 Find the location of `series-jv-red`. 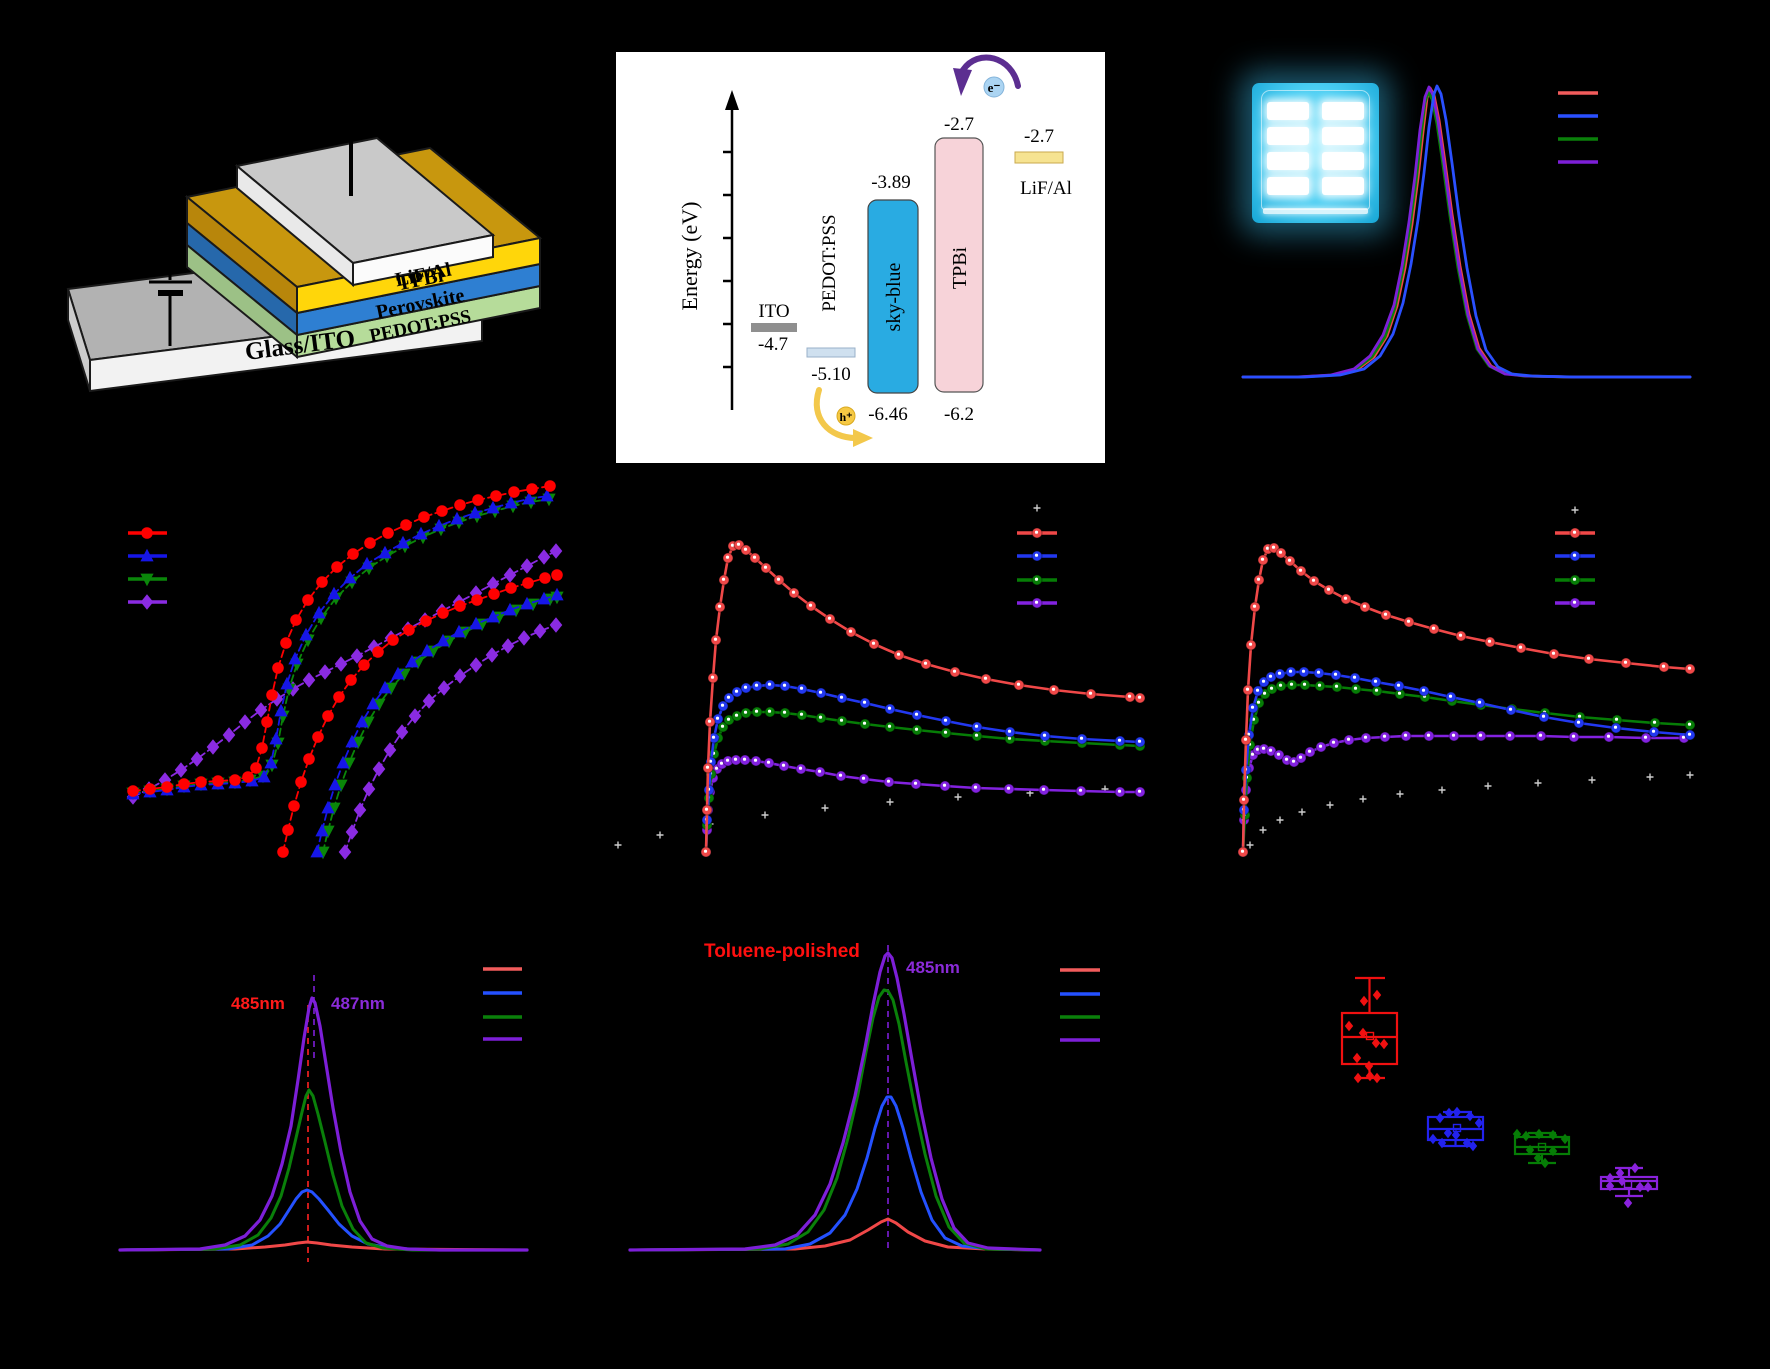

series-jv-red is located at coordinates (341, 638).